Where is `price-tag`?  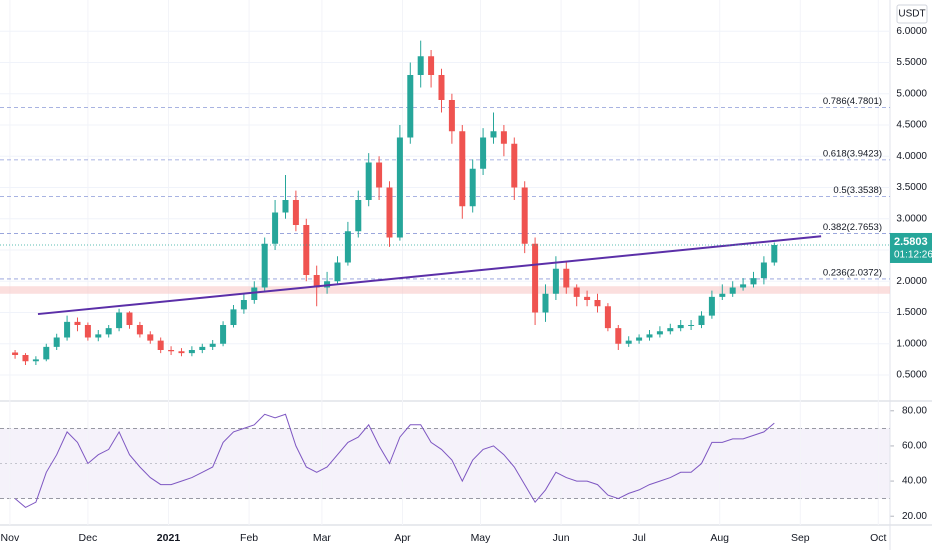 price-tag is located at coordinates (911, 247).